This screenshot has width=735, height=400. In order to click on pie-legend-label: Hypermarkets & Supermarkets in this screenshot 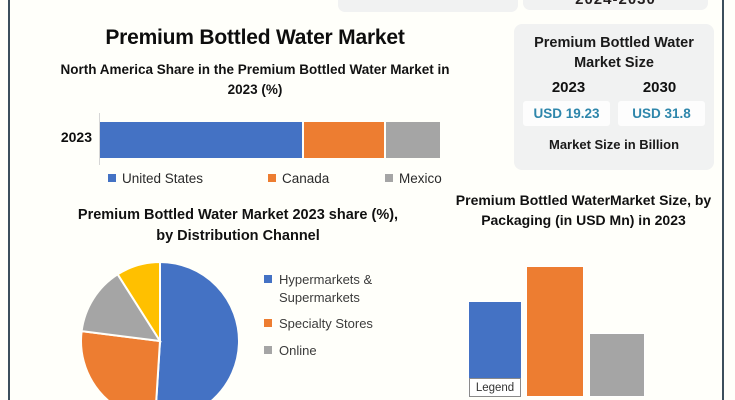, I will do `click(326, 288)`.